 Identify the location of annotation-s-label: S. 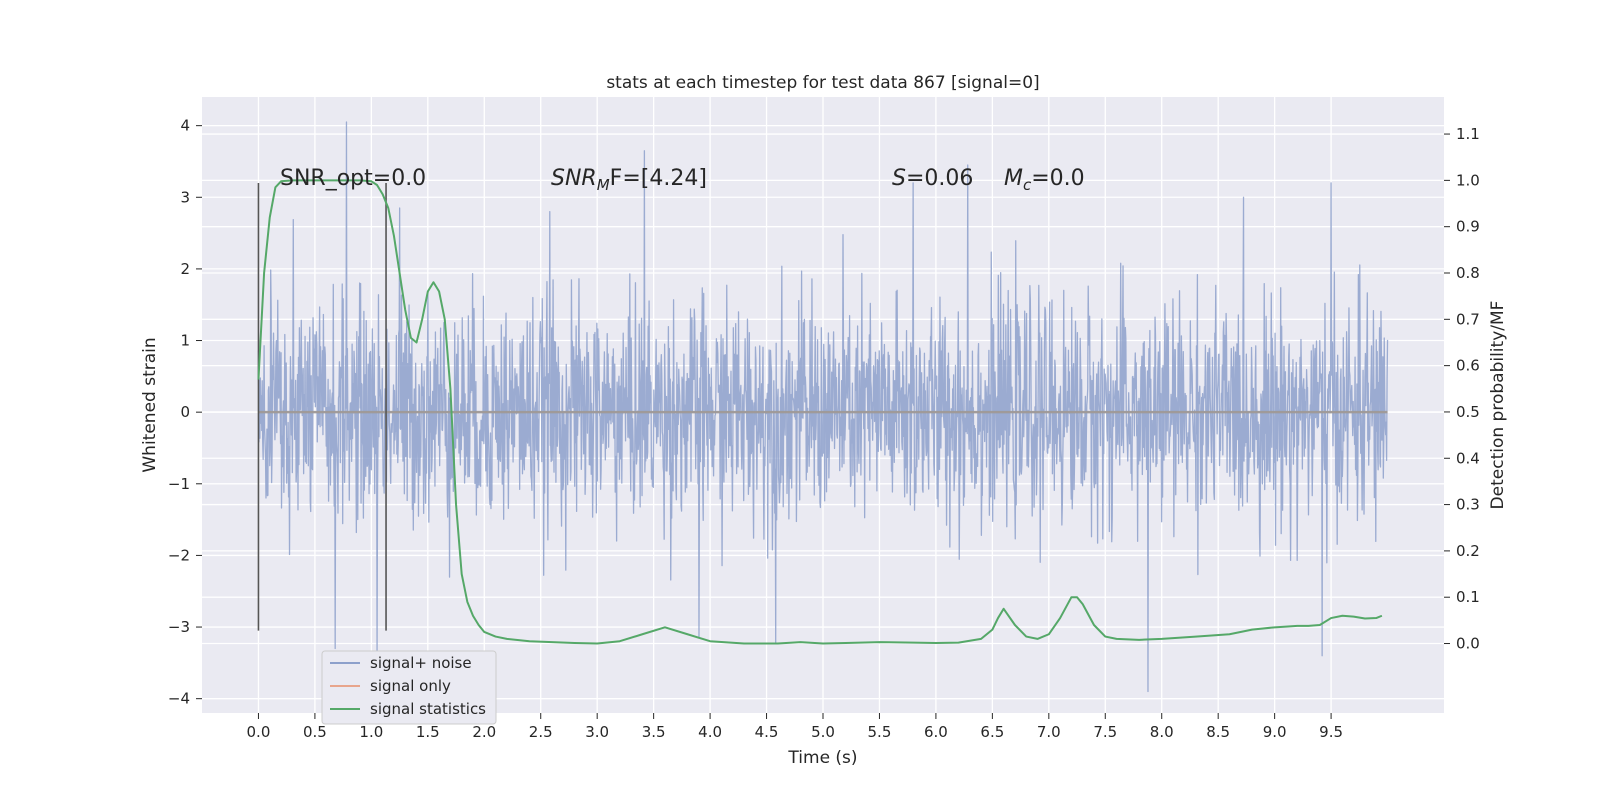
(899, 178).